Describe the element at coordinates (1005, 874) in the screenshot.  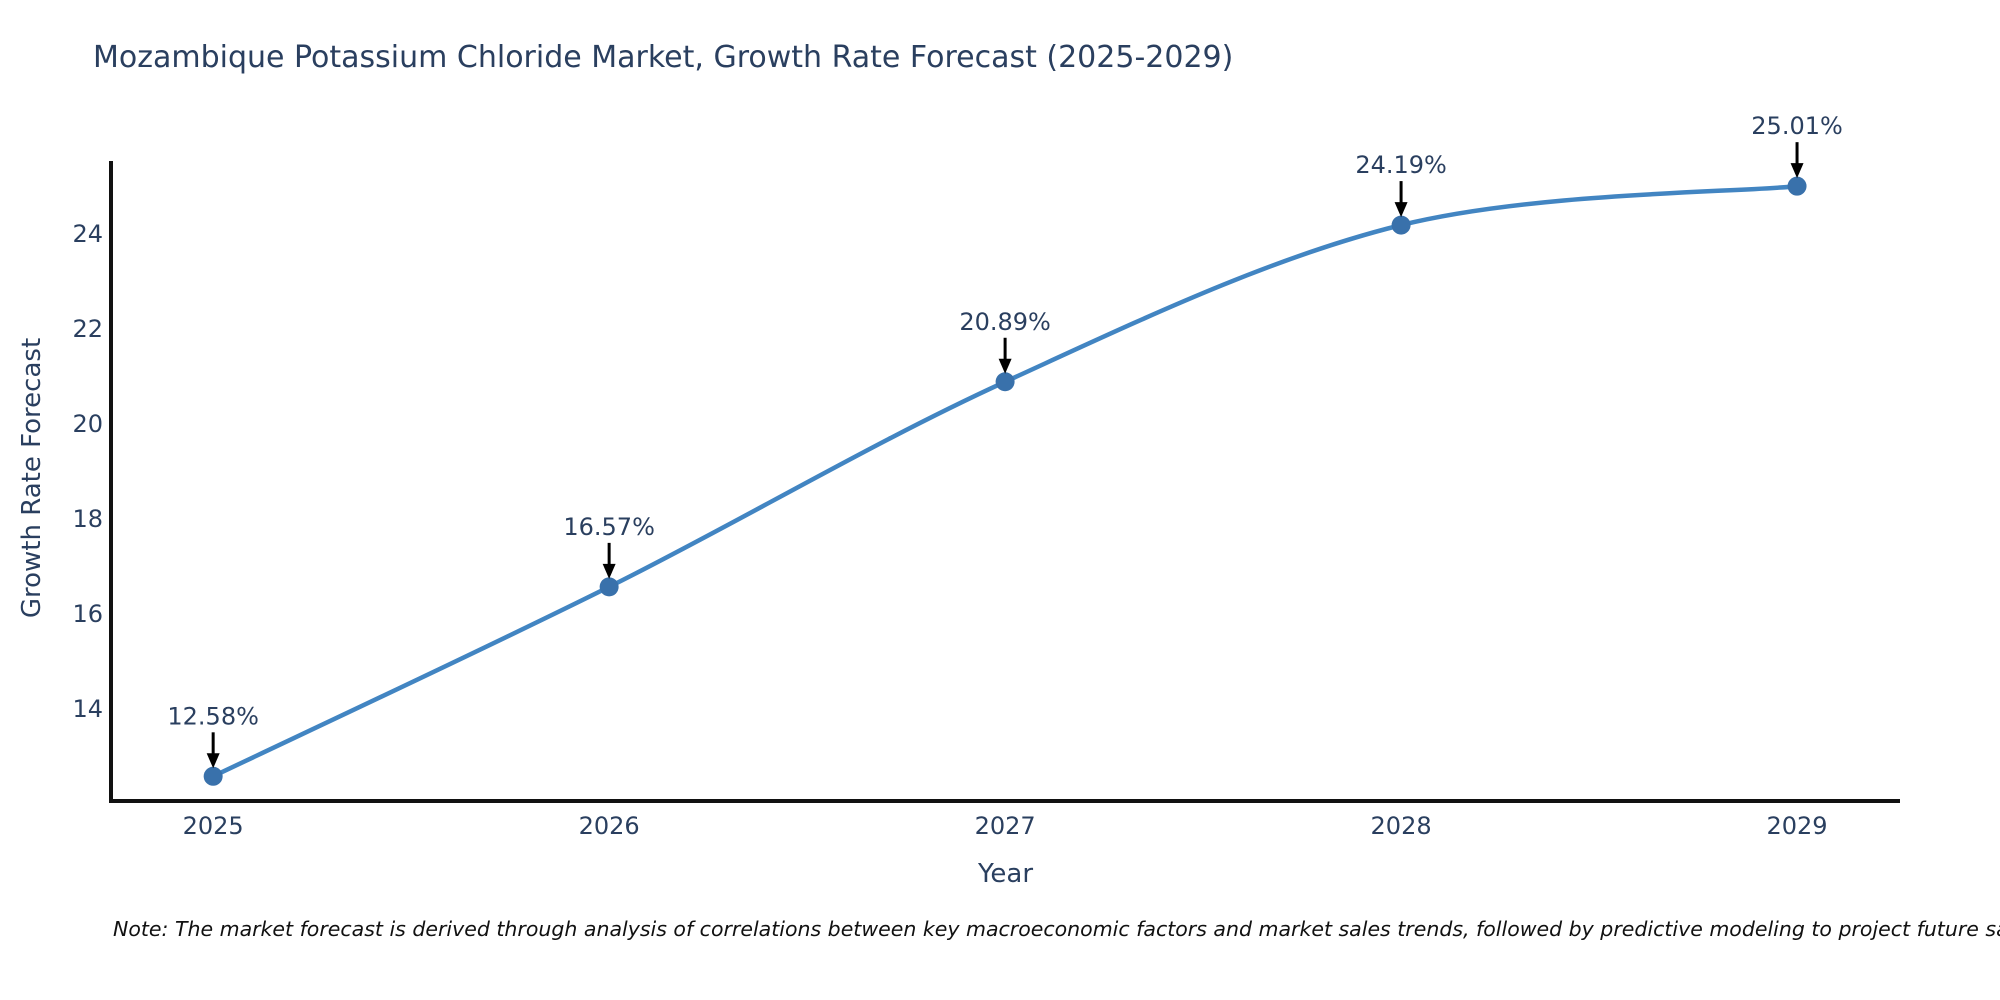
I see `x-axis-title: Year` at that location.